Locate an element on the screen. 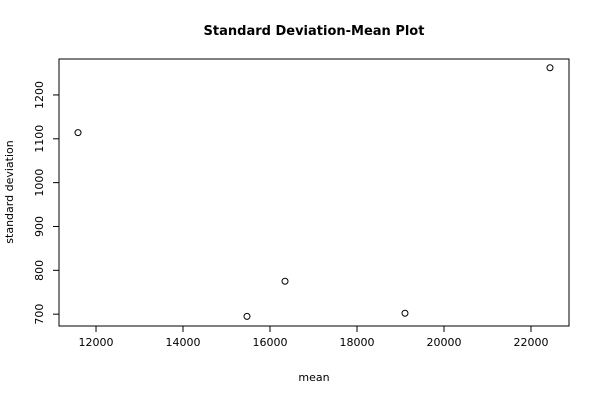 Image resolution: width=600 pixels, height=400 pixels. y-tick-label: 900 is located at coordinates (39, 226).